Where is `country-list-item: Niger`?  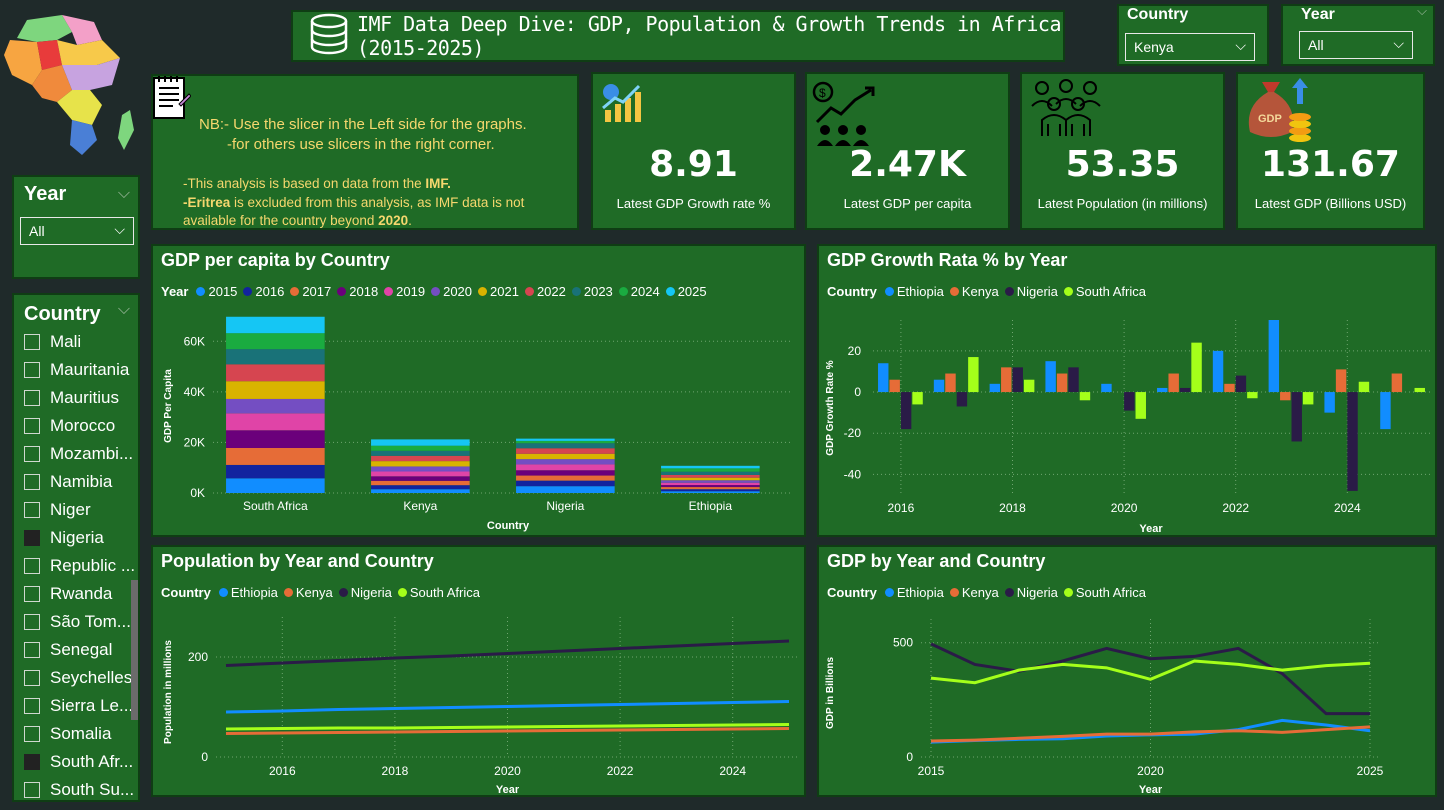
country-list-item: Niger is located at coordinates (80, 510).